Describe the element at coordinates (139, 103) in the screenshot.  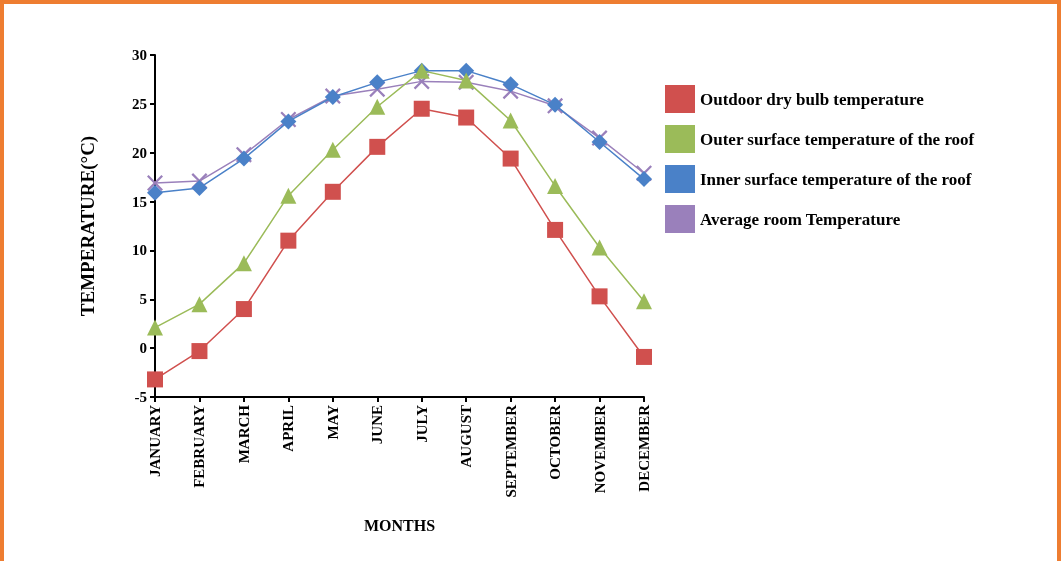
I see `y-tick-label: 25` at that location.